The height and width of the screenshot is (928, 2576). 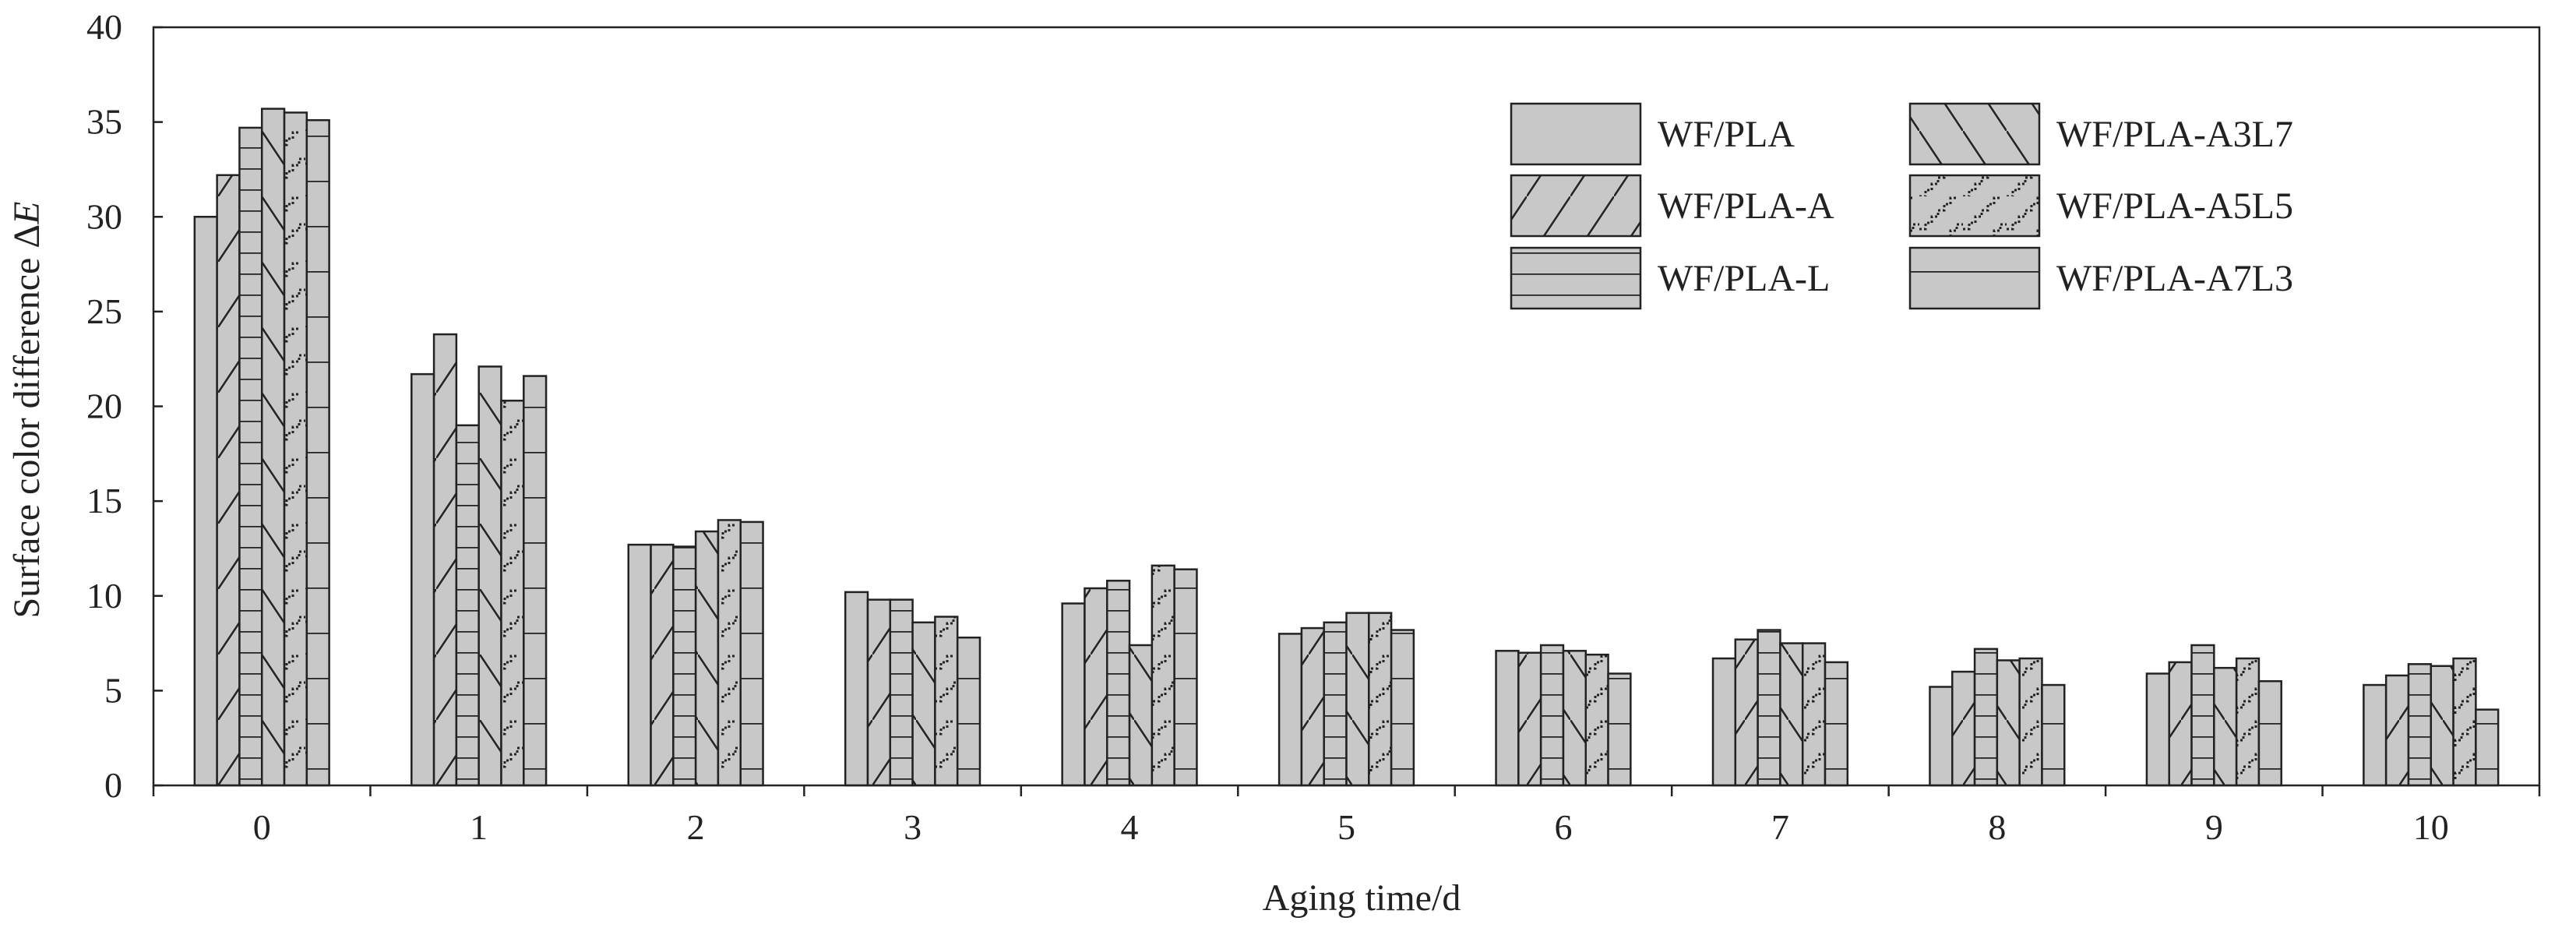 What do you see at coordinates (104, 311) in the screenshot?
I see `y-tick-label: 25` at bounding box center [104, 311].